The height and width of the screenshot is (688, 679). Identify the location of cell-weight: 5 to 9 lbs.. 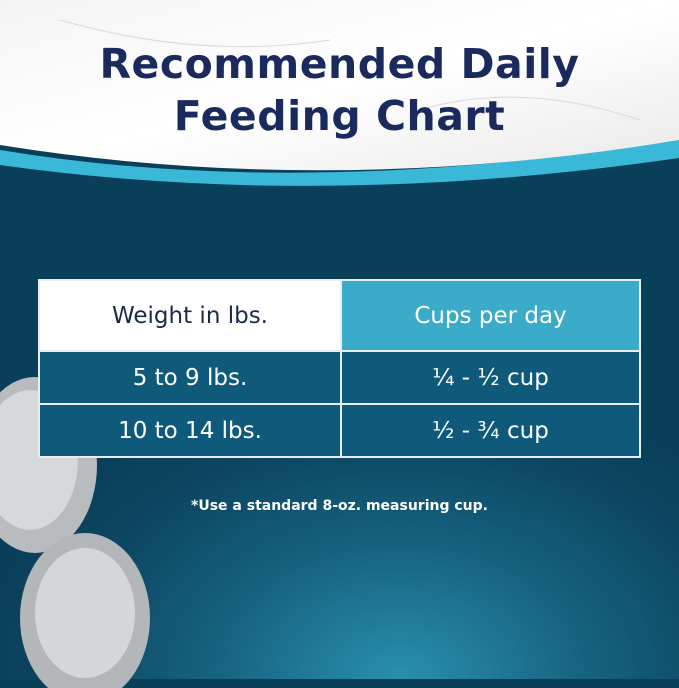
(190, 377).